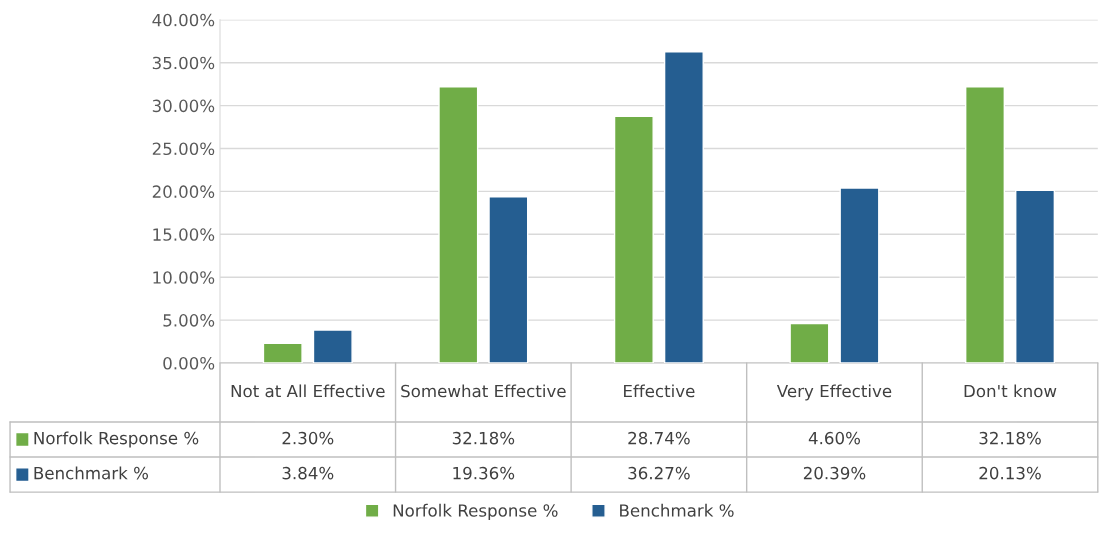  Describe the element at coordinates (1010, 391) in the screenshot. I see `x-tick-label: Don't know` at that location.